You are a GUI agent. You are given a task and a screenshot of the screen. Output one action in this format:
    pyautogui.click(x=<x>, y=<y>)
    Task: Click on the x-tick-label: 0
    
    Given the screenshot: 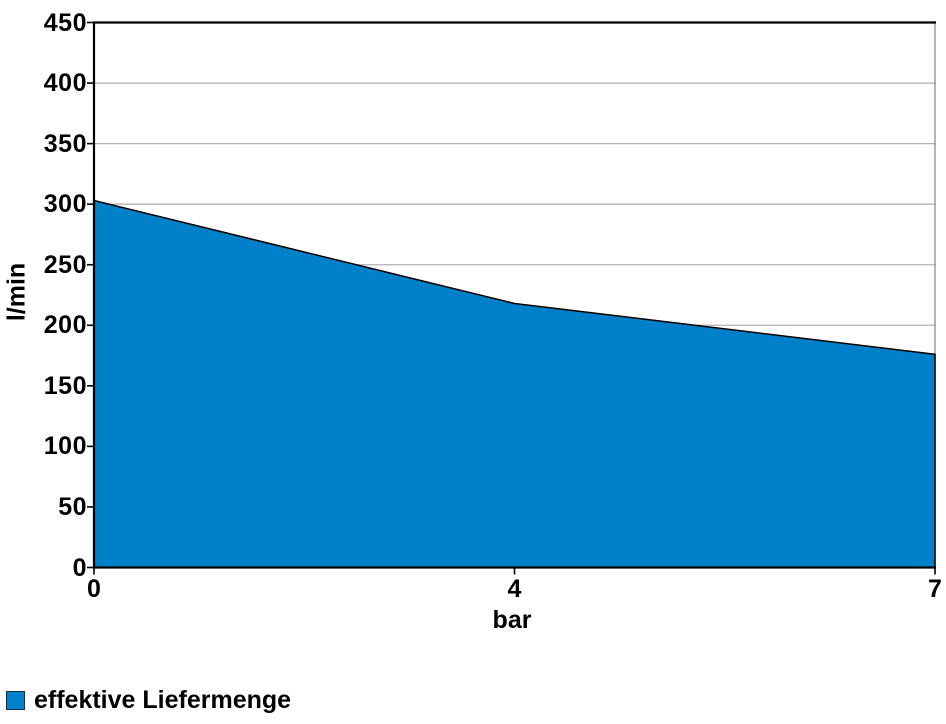 What is the action you would take?
    pyautogui.click(x=94, y=589)
    